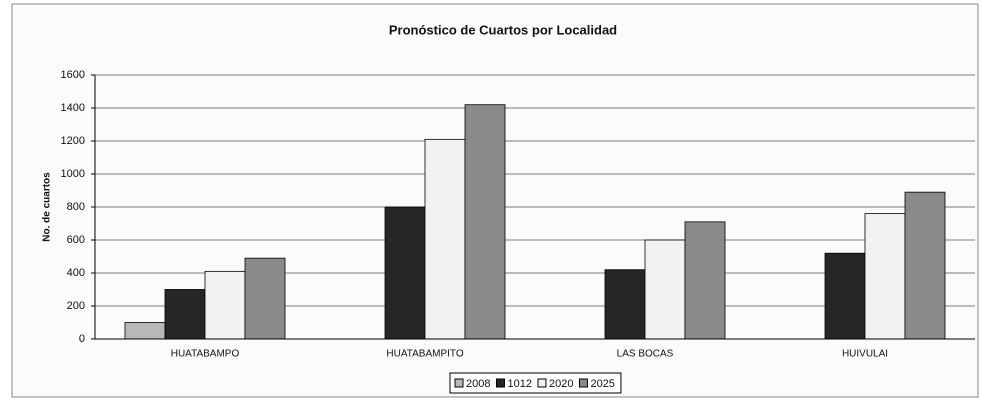  What do you see at coordinates (602, 384) in the screenshot?
I see `legend-label: 2025` at bounding box center [602, 384].